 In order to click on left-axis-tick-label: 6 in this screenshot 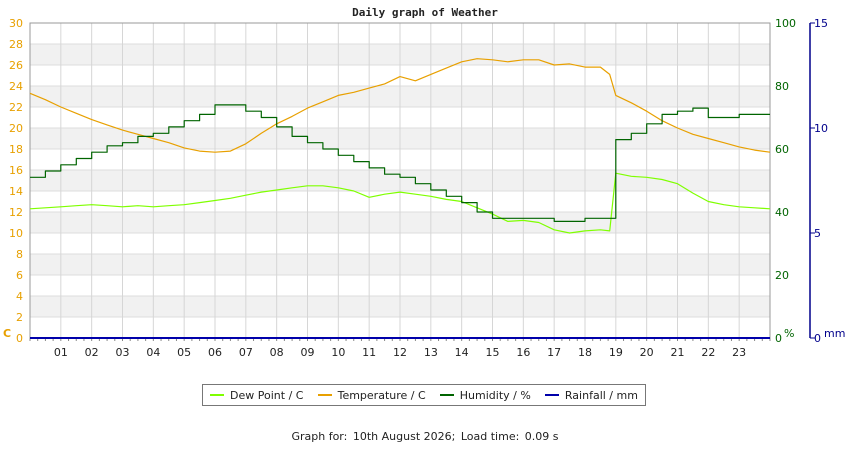, I will do `click(19, 275)`.